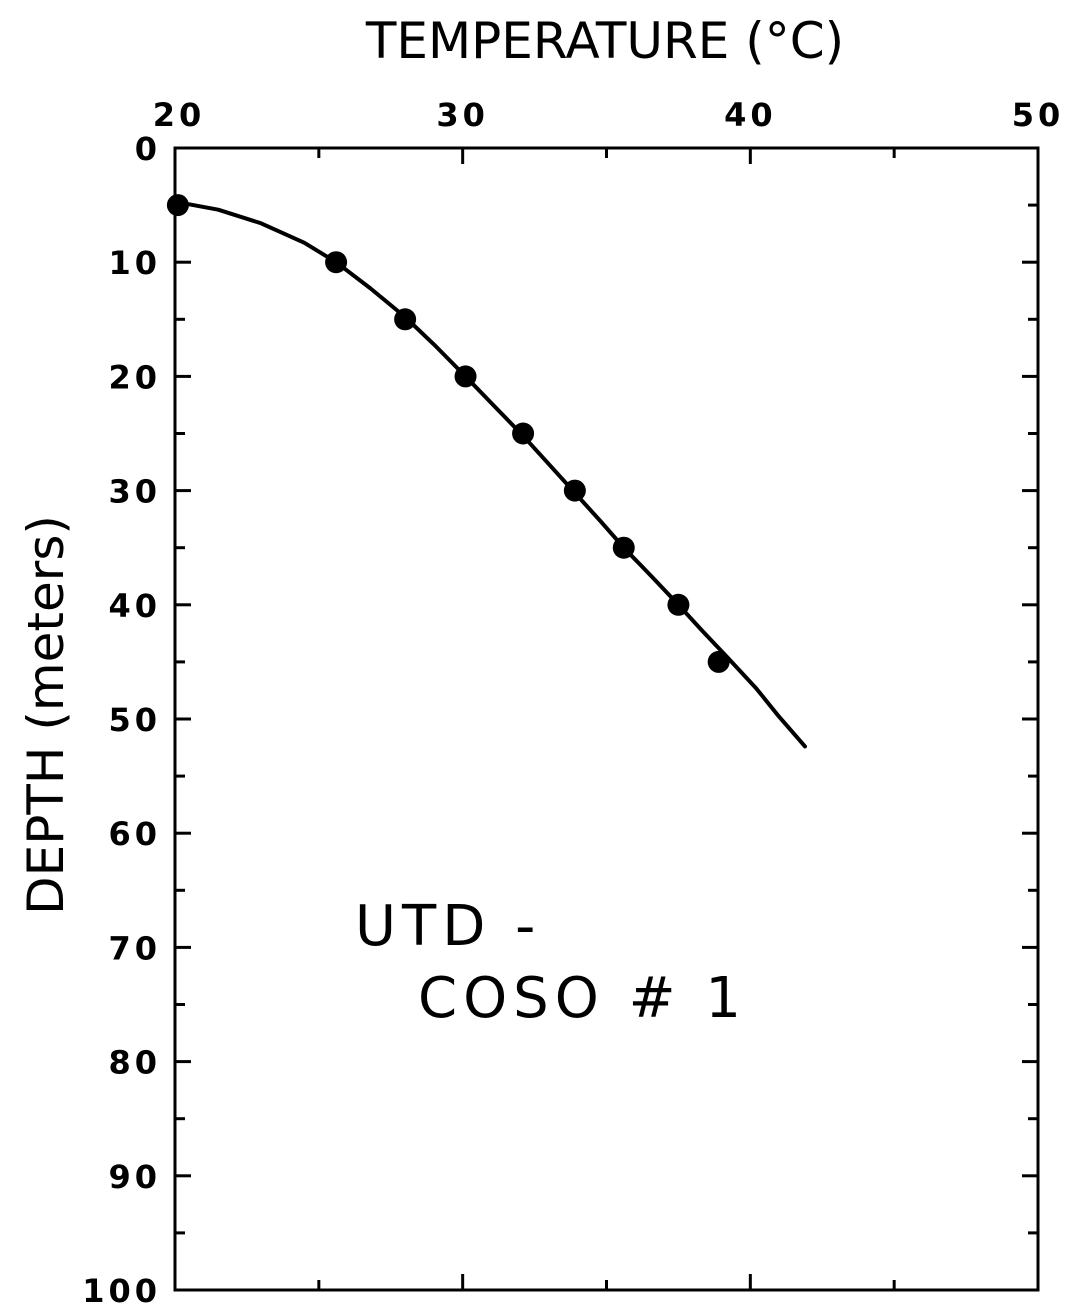  What do you see at coordinates (448, 926) in the screenshot?
I see `well-label-line-1: UTD -` at bounding box center [448, 926].